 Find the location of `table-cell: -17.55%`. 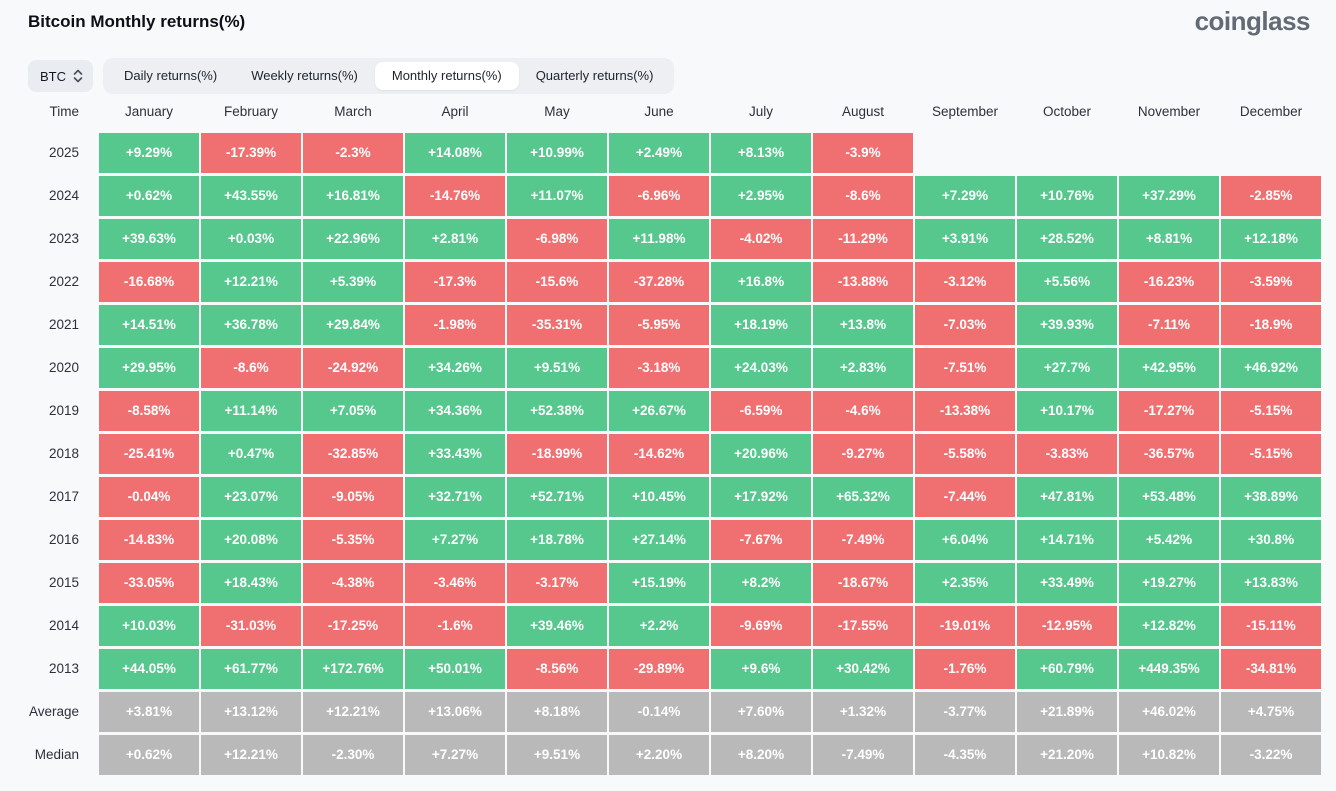

table-cell: -17.55% is located at coordinates (863, 626).